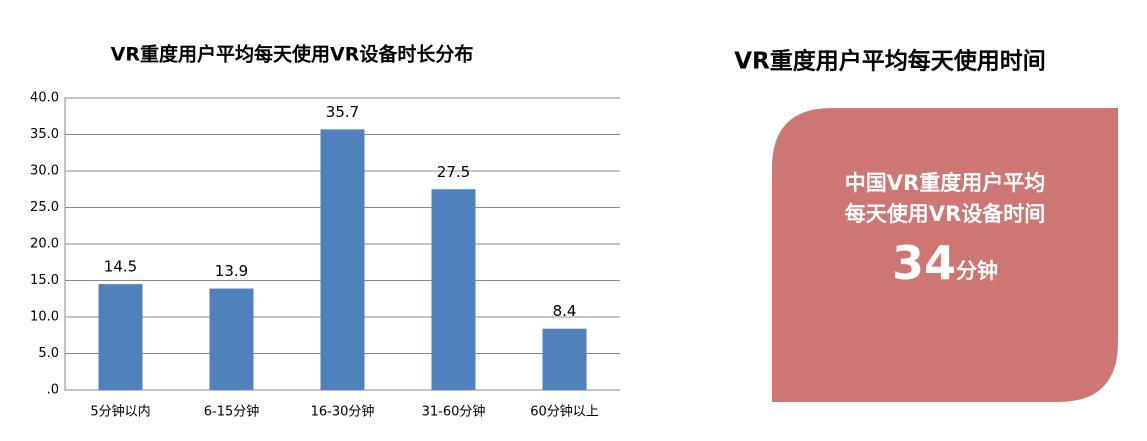  What do you see at coordinates (44, 244) in the screenshot?
I see `y-tick-label: 20.0` at bounding box center [44, 244].